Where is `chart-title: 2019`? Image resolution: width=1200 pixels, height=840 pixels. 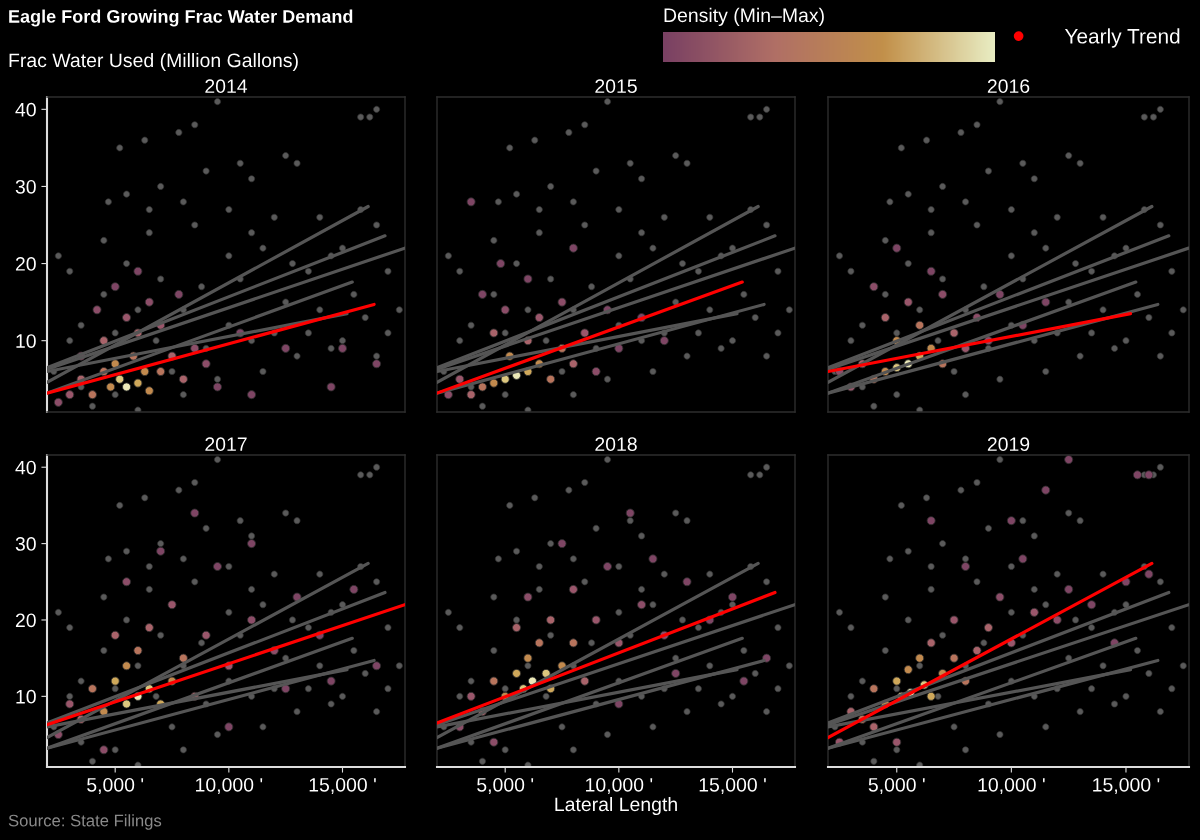
chart-title: 2019 is located at coordinates (1008, 444).